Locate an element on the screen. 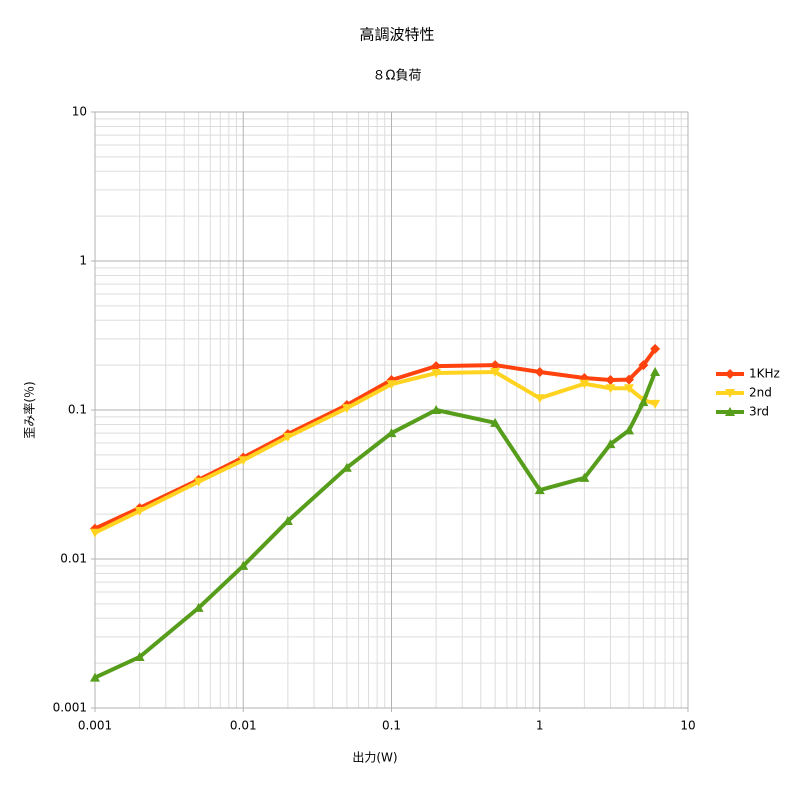  y-axis-label: 歪み率(％) is located at coordinates (29, 409).